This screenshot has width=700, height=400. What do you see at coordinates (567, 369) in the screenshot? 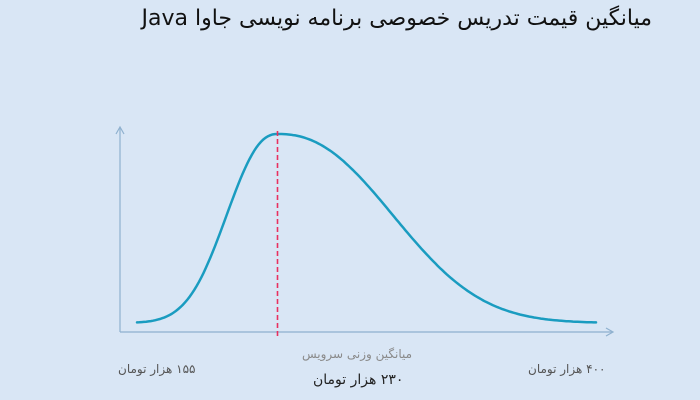
I see `x-max-label: ۴۰۰ هزار تومان` at bounding box center [567, 369].